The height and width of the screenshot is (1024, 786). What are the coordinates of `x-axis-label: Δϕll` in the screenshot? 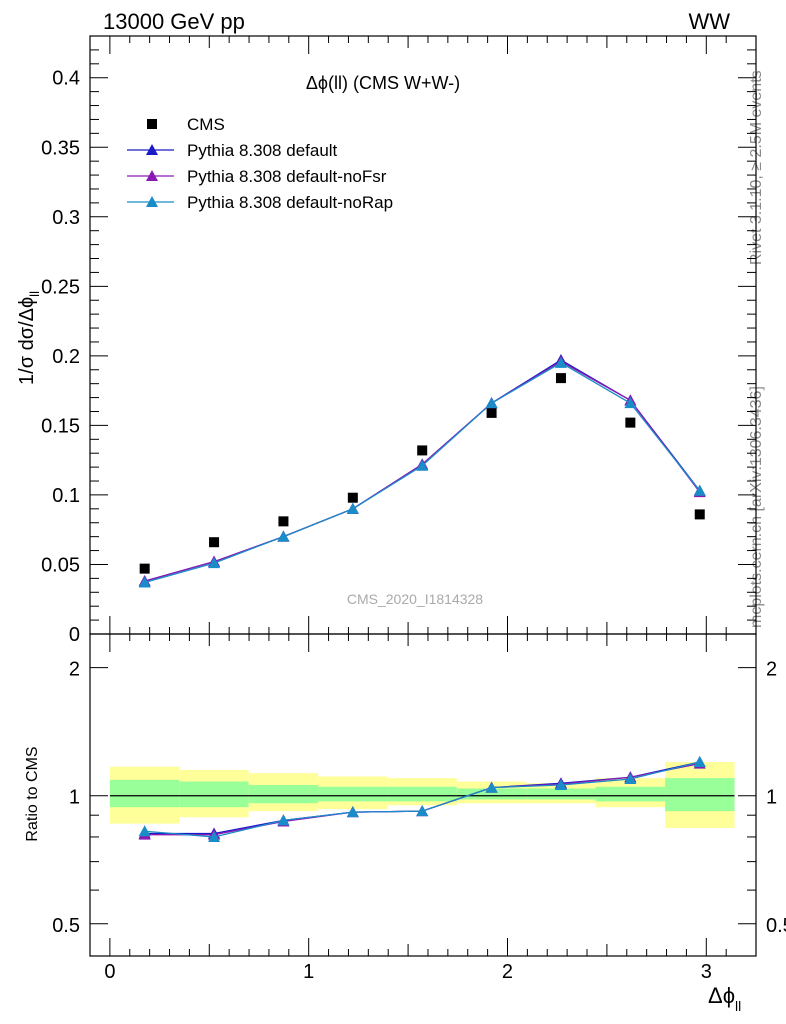 It's located at (724, 998).